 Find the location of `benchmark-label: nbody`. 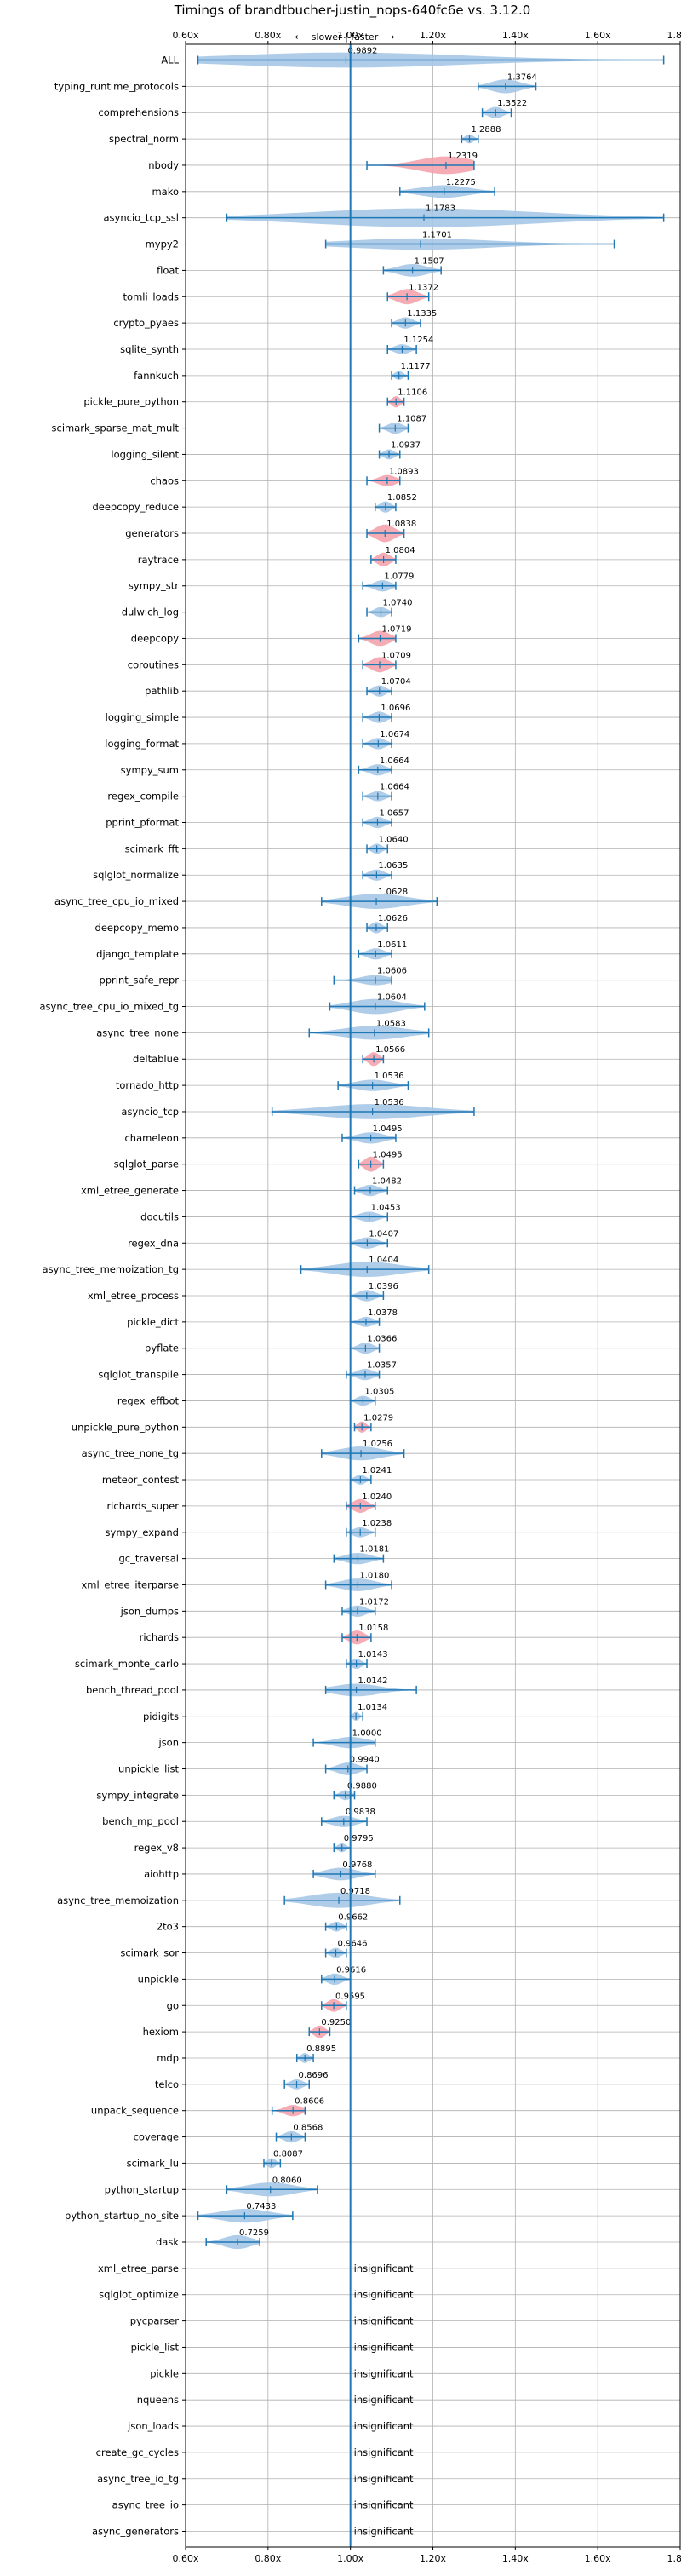

benchmark-label: nbody is located at coordinates (163, 165).